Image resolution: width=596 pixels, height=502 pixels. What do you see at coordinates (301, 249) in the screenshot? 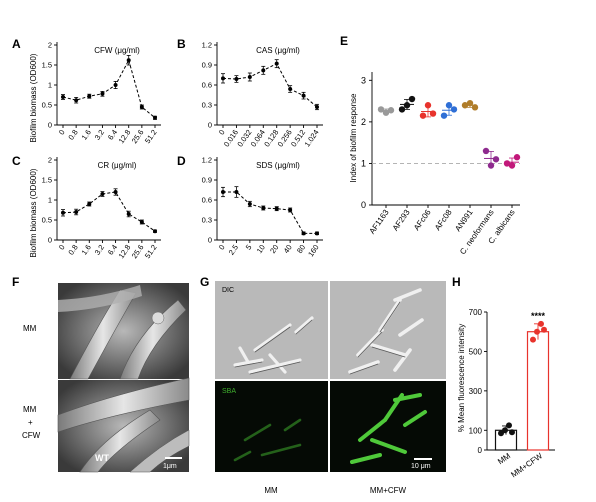
I see `x-tick-label: 80` at bounding box center [301, 249].